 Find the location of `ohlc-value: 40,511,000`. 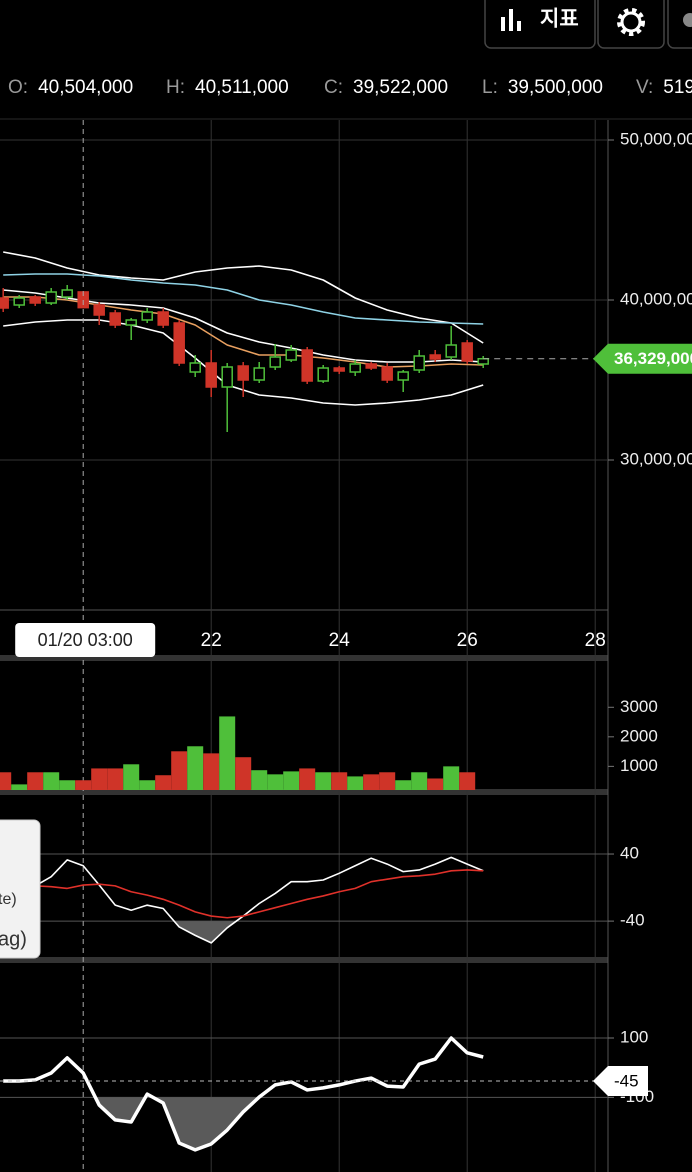

ohlc-value: 40,511,000 is located at coordinates (242, 87).